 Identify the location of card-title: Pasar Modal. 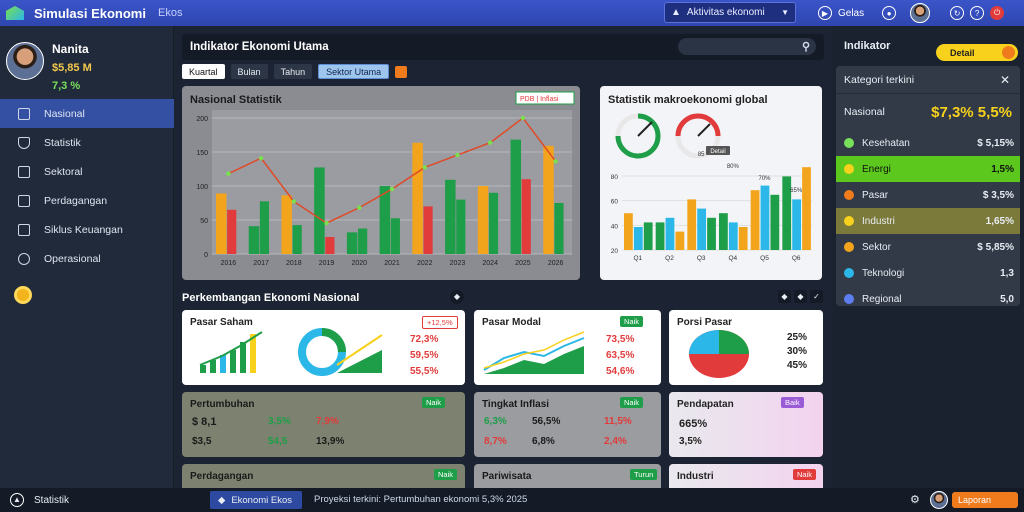
(511, 322).